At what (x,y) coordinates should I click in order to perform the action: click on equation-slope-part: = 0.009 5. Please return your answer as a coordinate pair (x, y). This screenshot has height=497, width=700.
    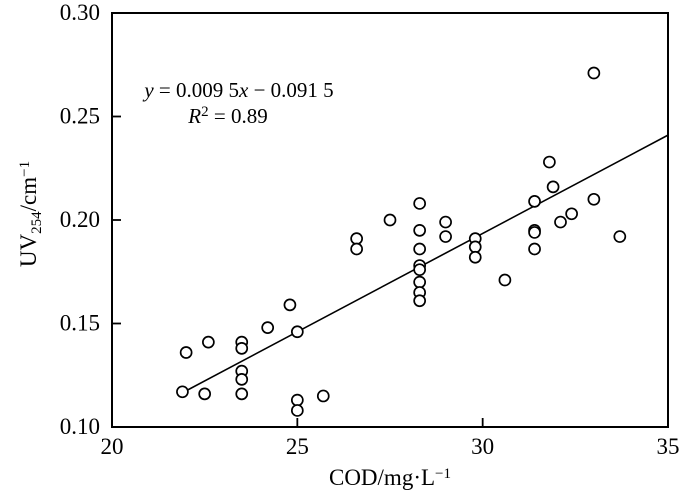
    Looking at the image, I should click on (196, 90).